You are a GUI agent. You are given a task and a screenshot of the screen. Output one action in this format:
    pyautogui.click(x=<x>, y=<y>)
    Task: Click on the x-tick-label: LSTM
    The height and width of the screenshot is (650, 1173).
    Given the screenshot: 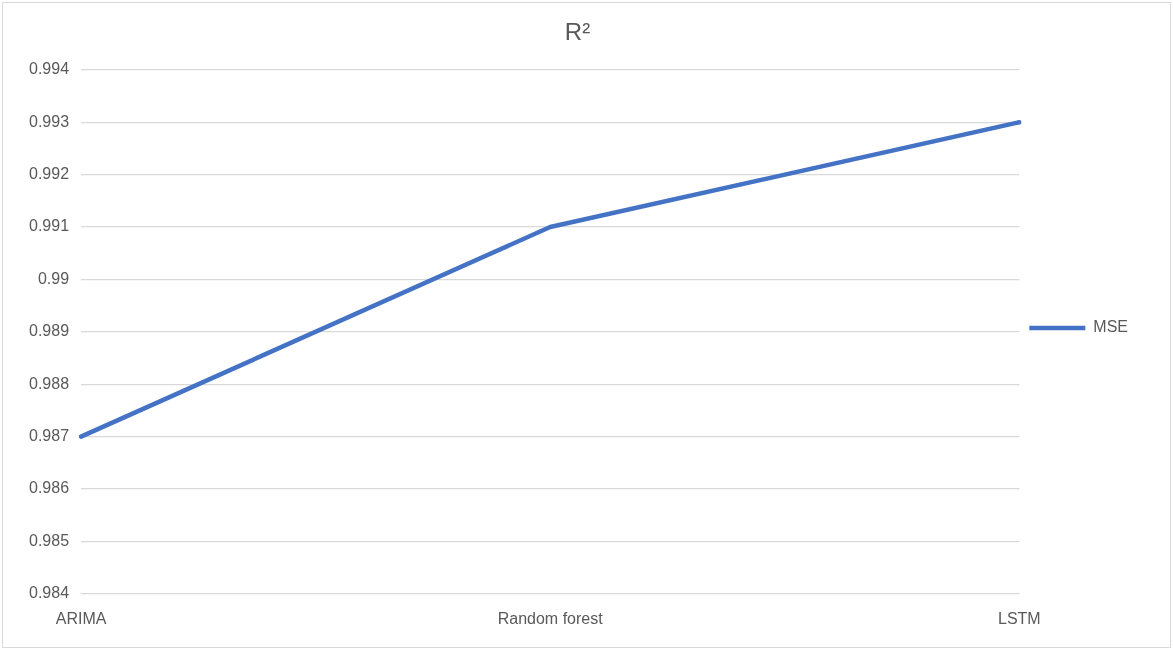 What is the action you would take?
    pyautogui.click(x=1019, y=618)
    